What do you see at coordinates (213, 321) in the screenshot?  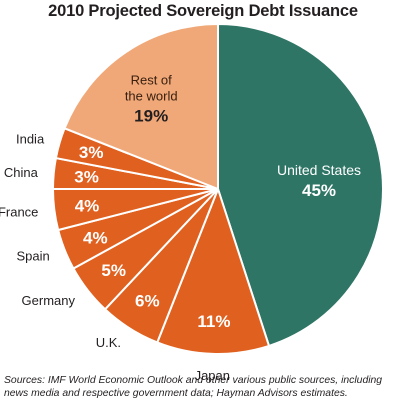 I see `slice-value-japan: 11%` at bounding box center [213, 321].